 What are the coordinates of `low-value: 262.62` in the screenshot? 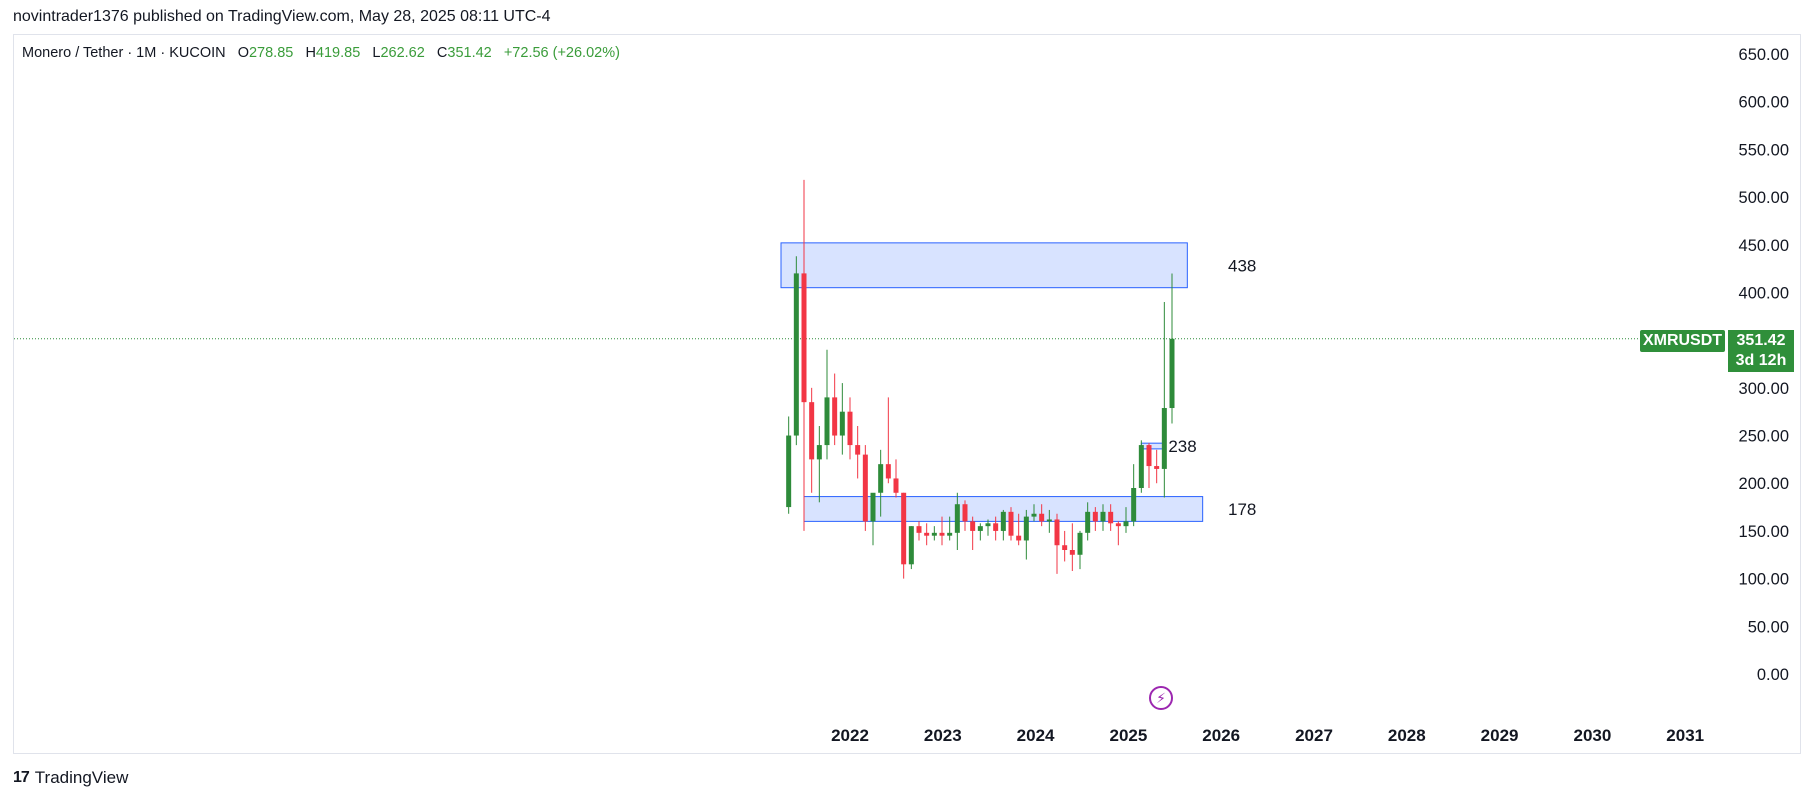 It's located at (402, 53).